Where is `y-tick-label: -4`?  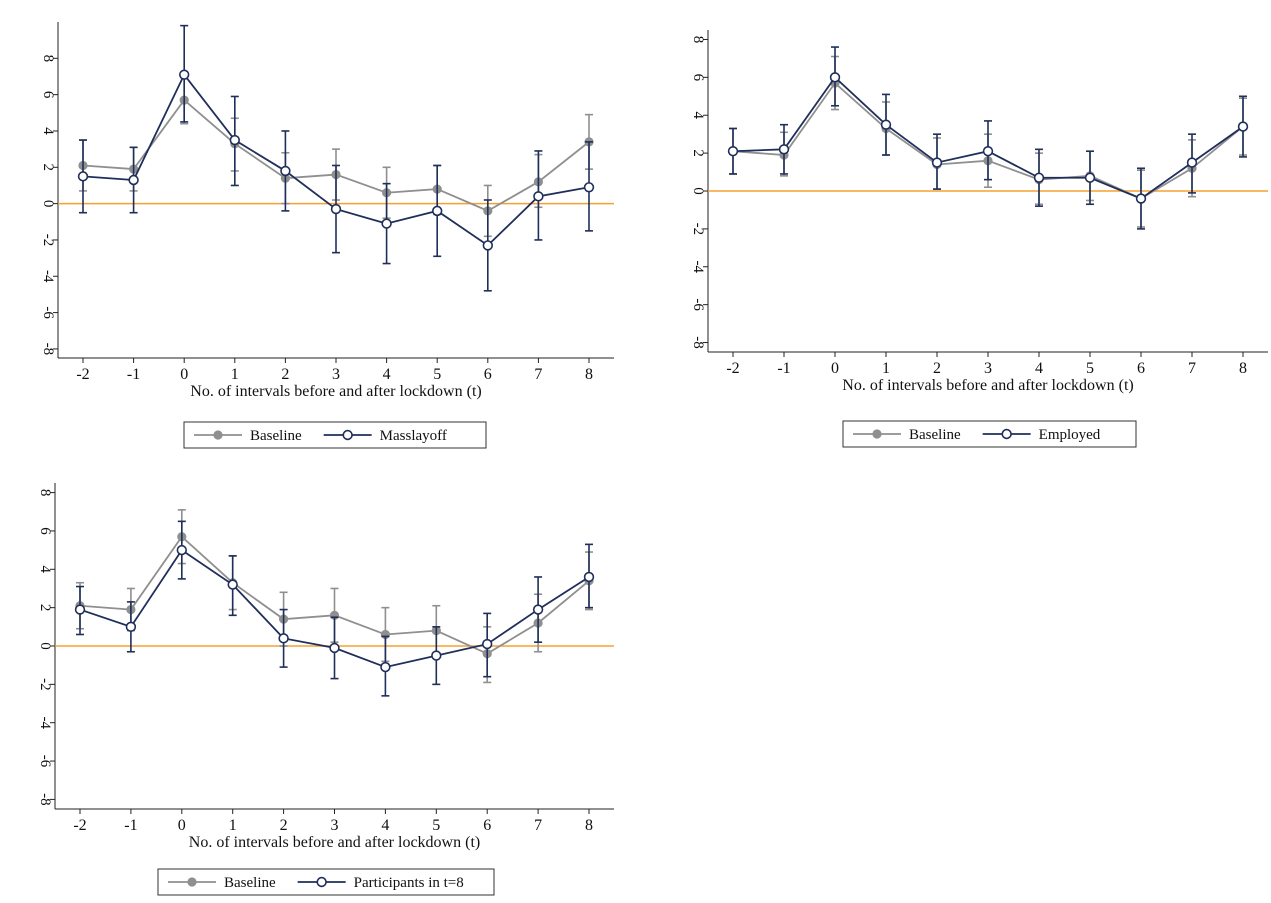
y-tick-label: -4 is located at coordinates (698, 267).